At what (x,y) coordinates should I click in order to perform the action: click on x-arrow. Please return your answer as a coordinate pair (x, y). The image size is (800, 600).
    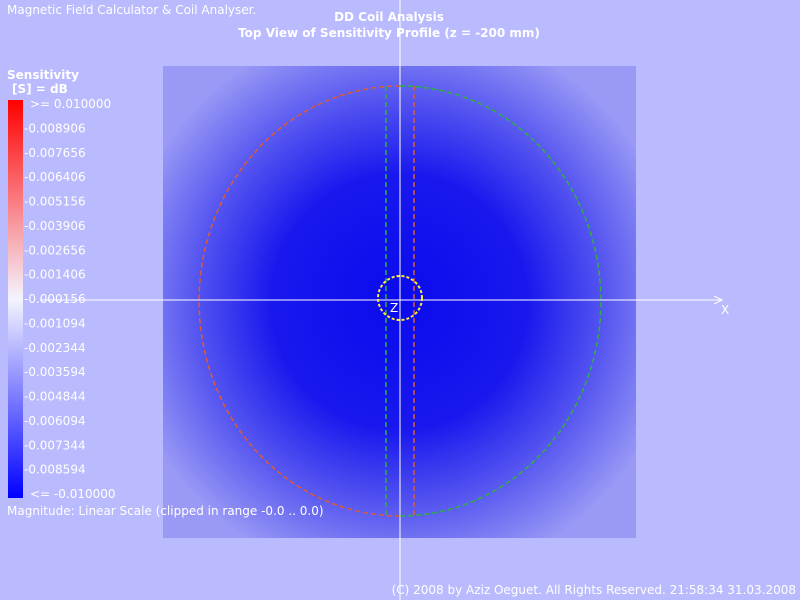
    Looking at the image, I should click on (718, 300).